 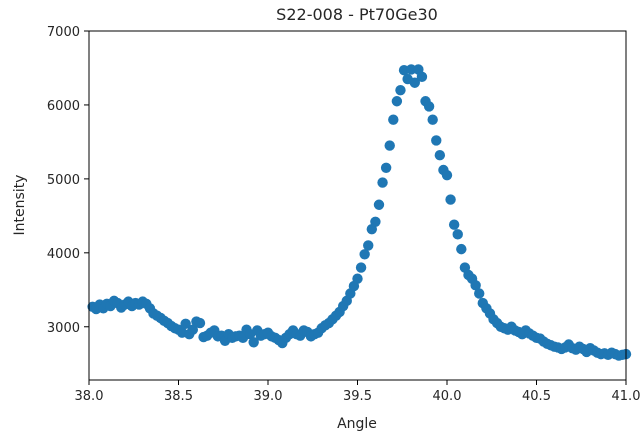 What do you see at coordinates (63, 106) in the screenshot?
I see `y-tick-label: 6000` at bounding box center [63, 106].